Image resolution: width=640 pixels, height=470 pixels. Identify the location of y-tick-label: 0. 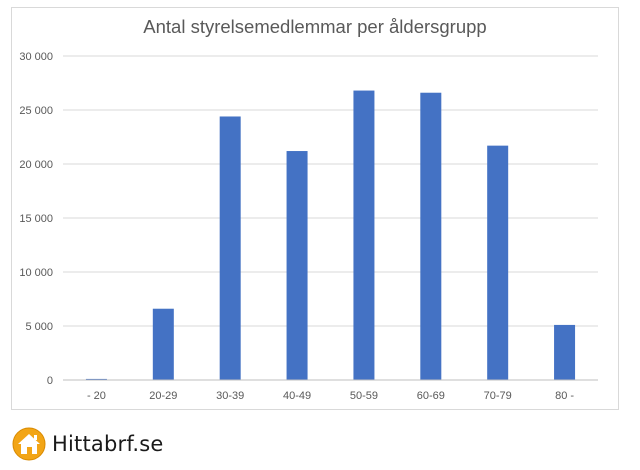
(50, 381).